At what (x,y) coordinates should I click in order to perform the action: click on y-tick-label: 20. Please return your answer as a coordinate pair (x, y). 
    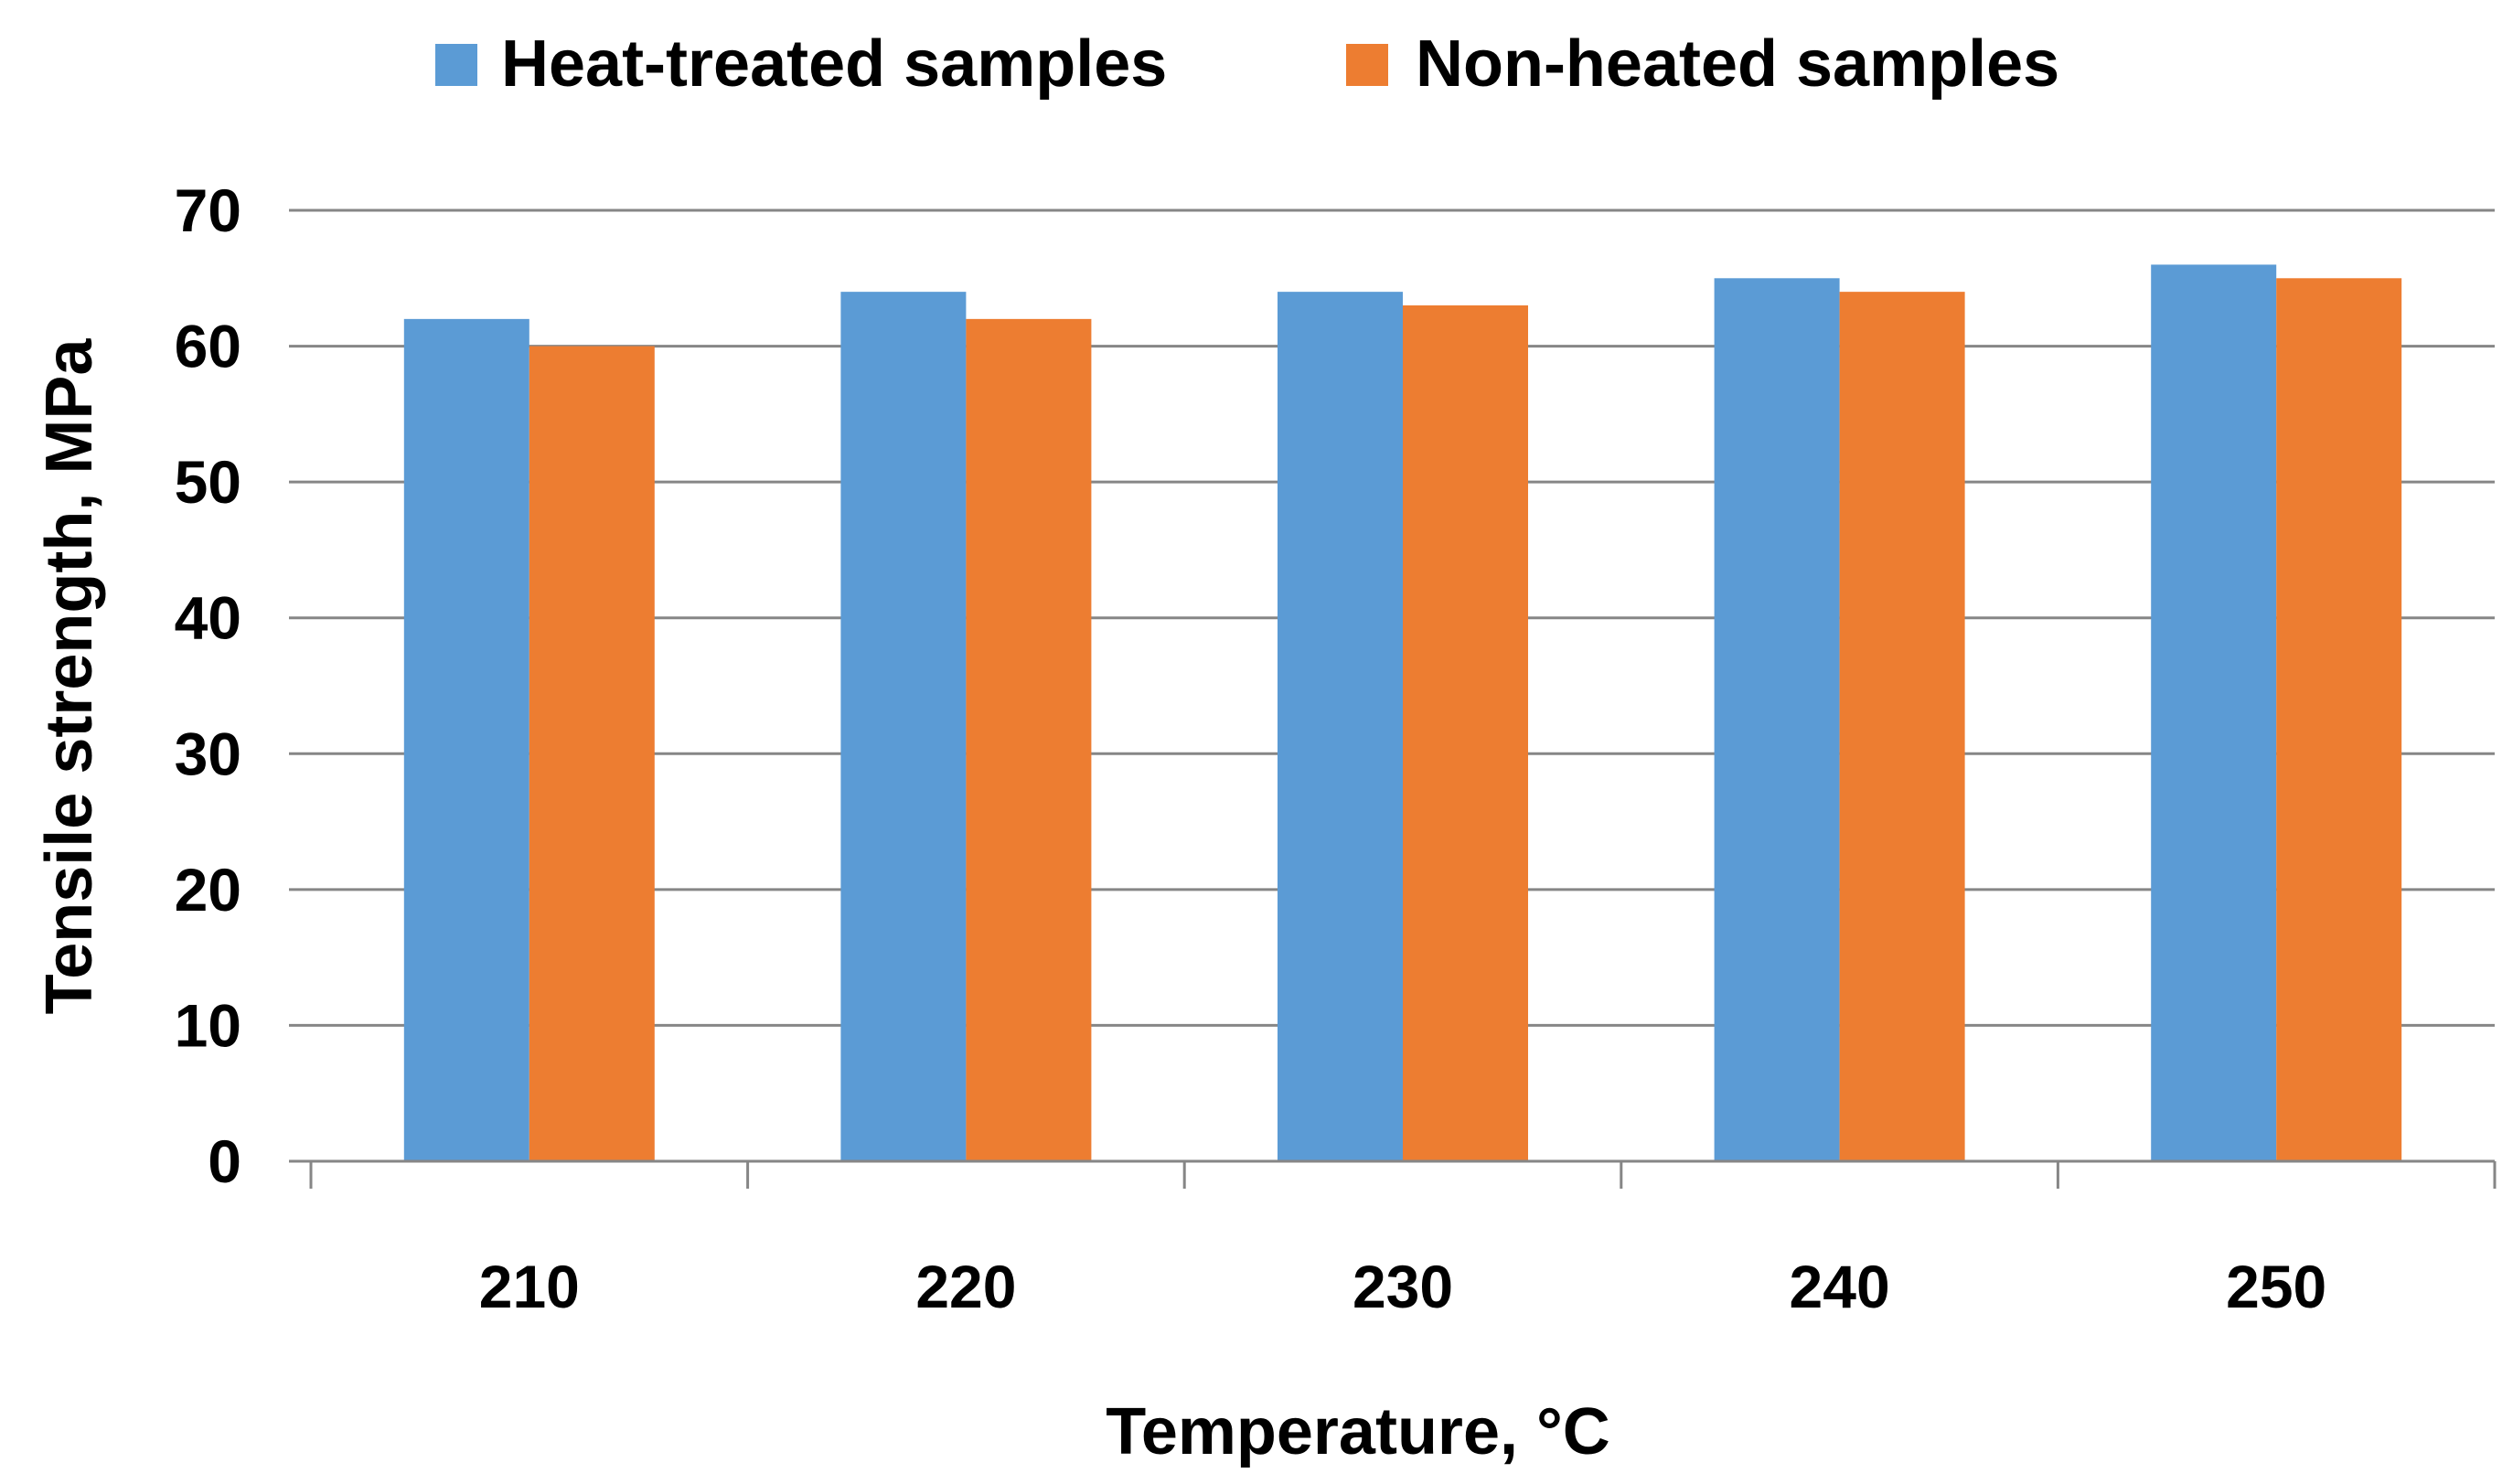
    Looking at the image, I should click on (208, 889).